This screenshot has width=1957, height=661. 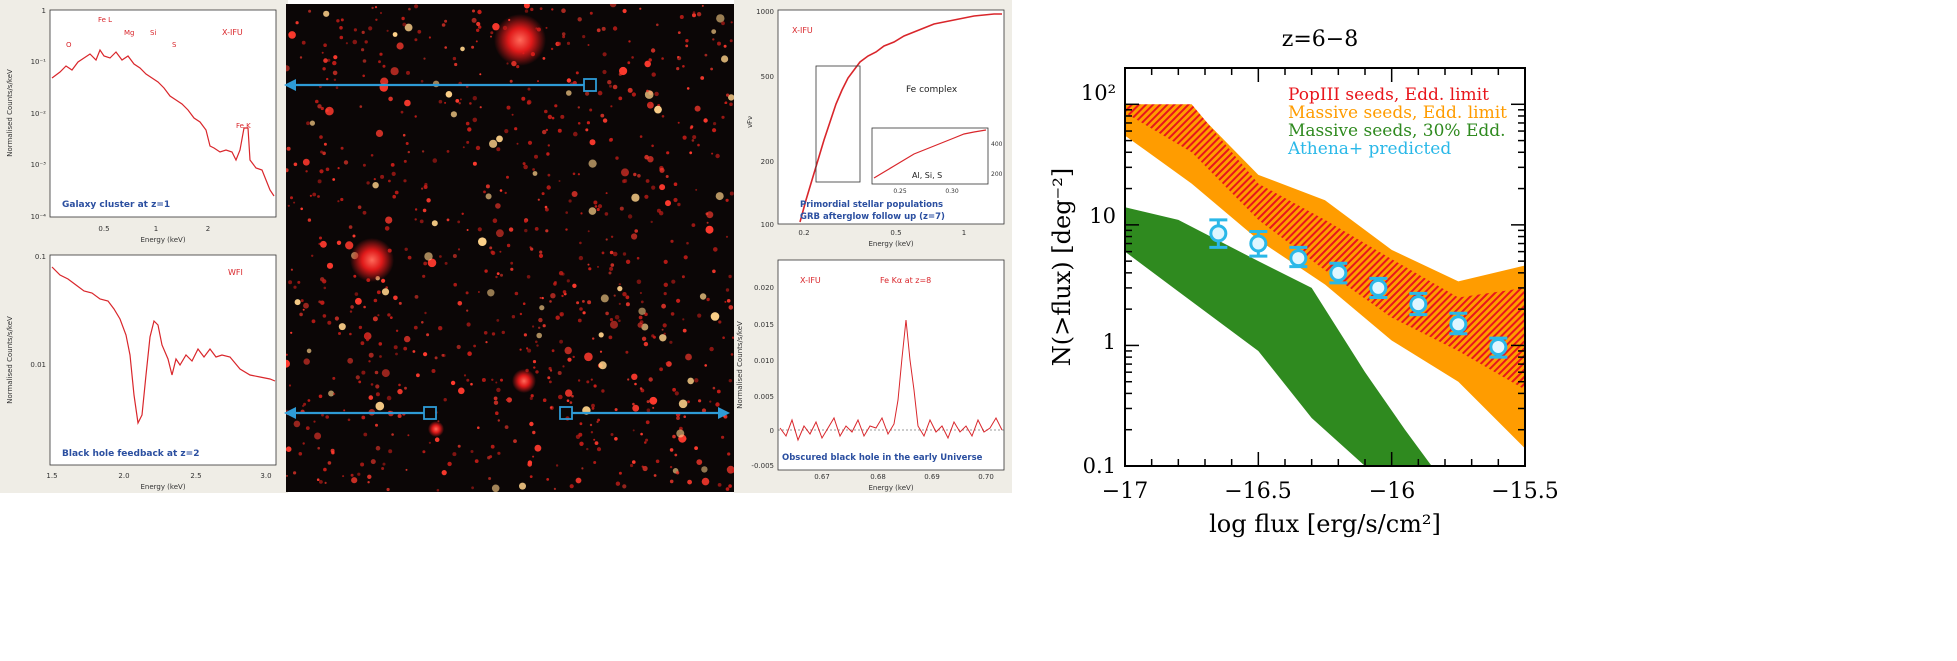 I want to click on right-top-inset-xtick-0: 0.25, so click(x=900, y=191).